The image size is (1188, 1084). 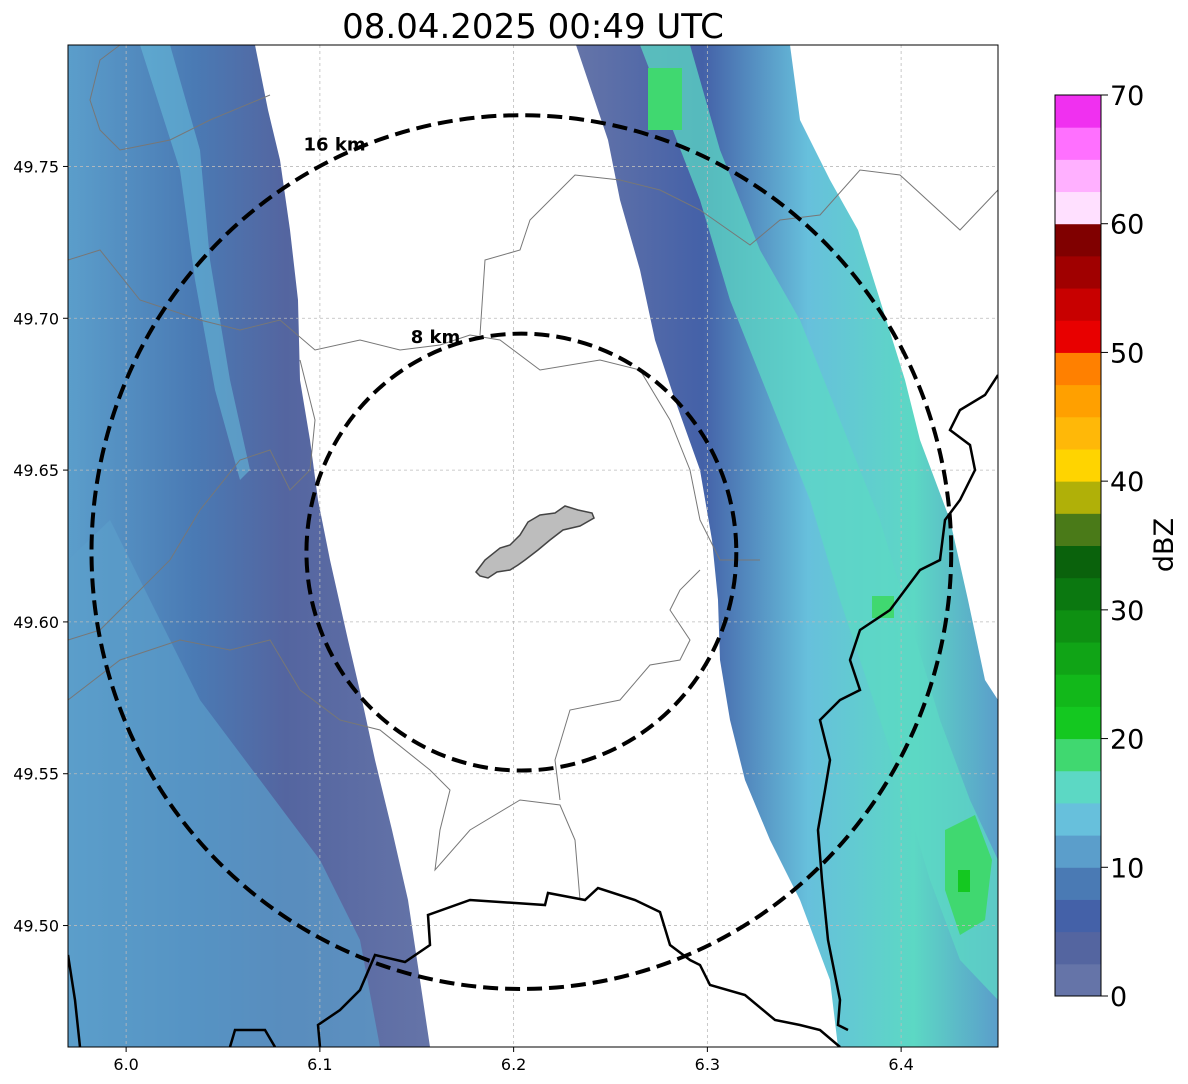 I want to click on colorbar-frame, so click(x=1078, y=545).